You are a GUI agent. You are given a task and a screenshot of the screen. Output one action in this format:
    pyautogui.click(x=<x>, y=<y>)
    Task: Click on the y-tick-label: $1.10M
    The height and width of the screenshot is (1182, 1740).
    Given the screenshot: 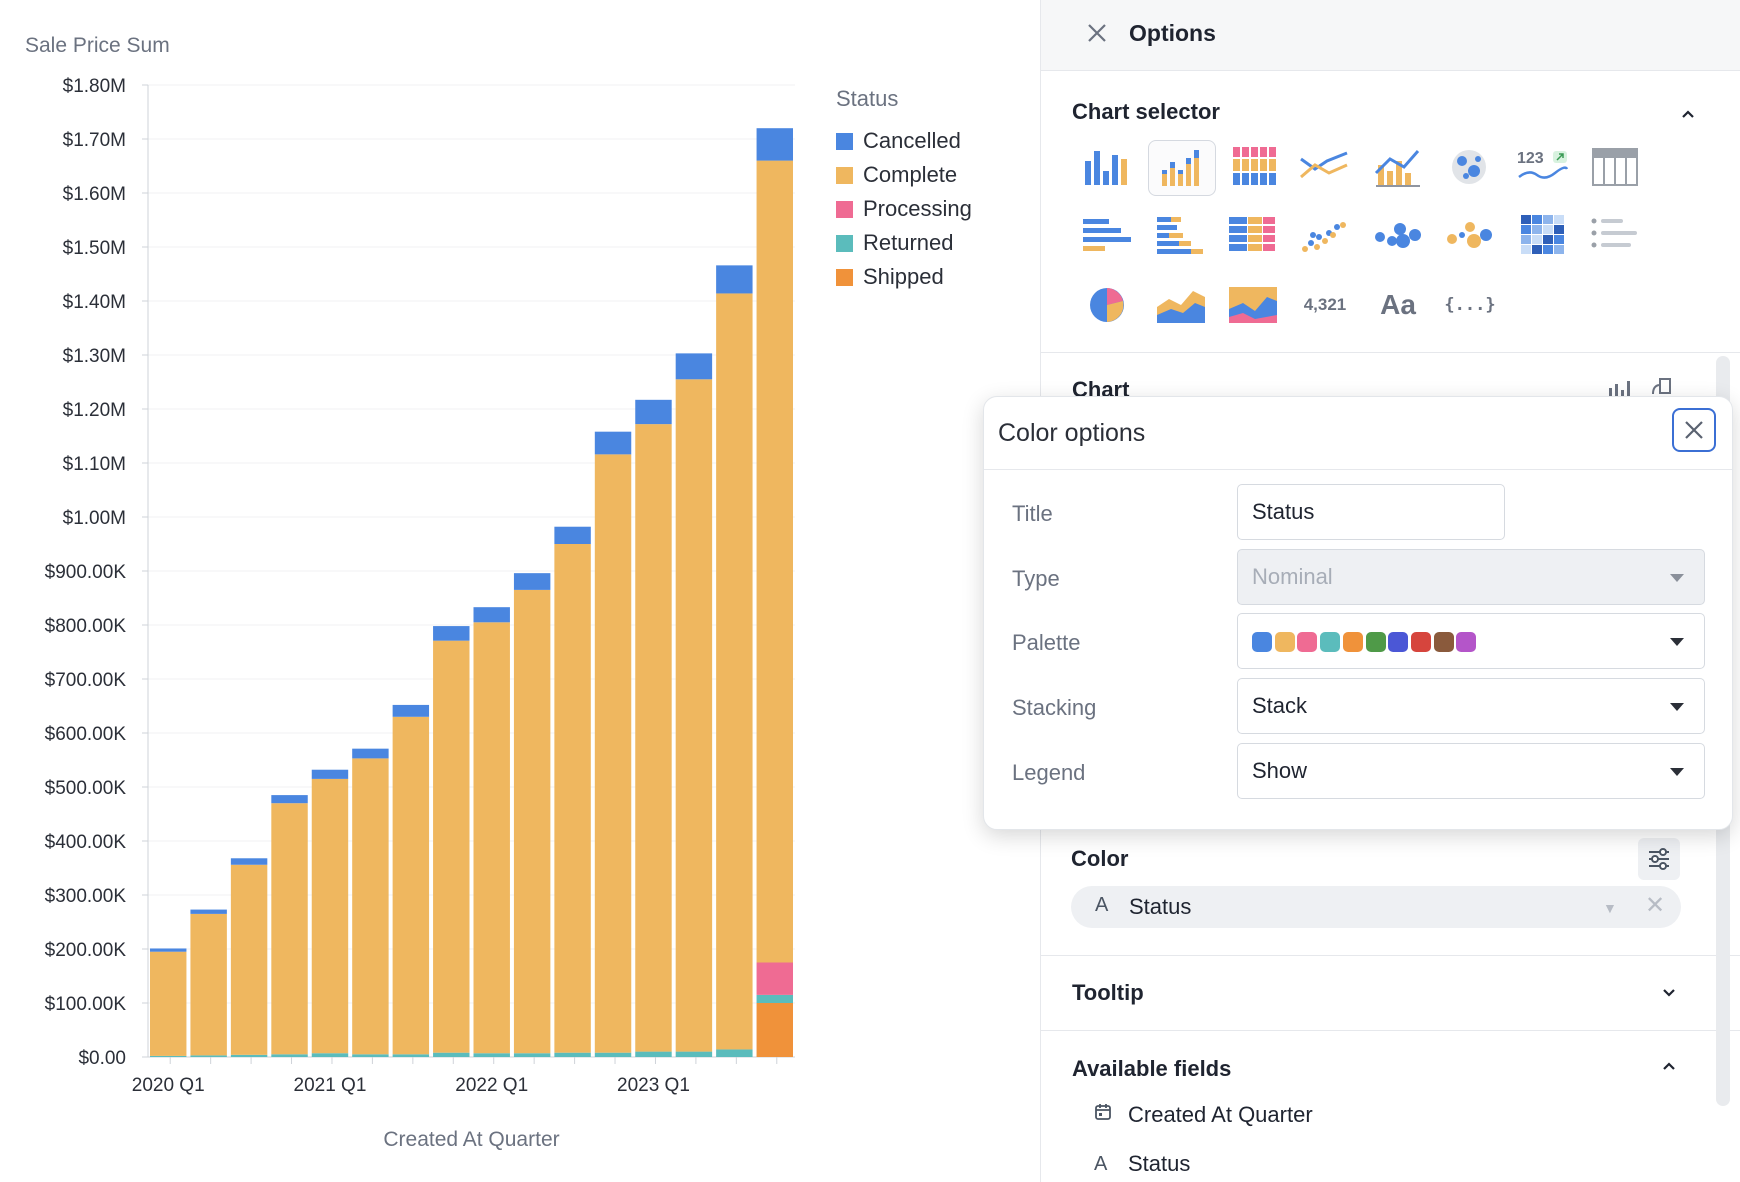 What is the action you would take?
    pyautogui.click(x=94, y=464)
    